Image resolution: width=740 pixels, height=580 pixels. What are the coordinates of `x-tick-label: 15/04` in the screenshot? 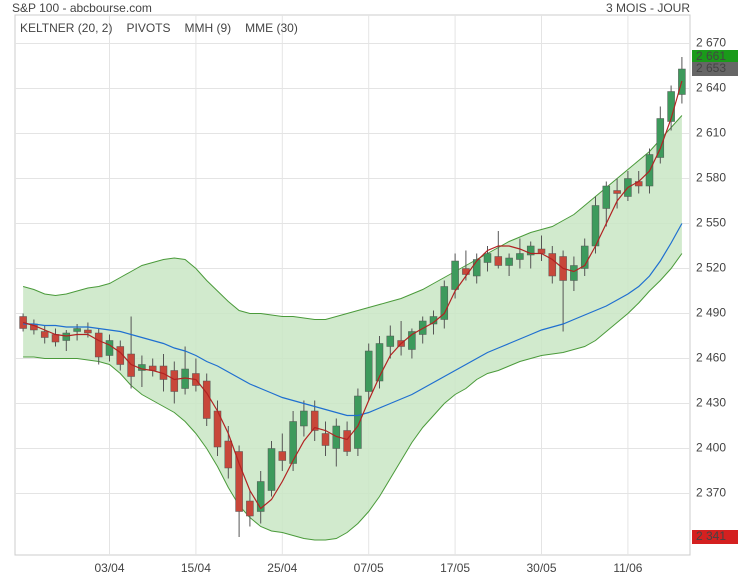 It's located at (196, 568).